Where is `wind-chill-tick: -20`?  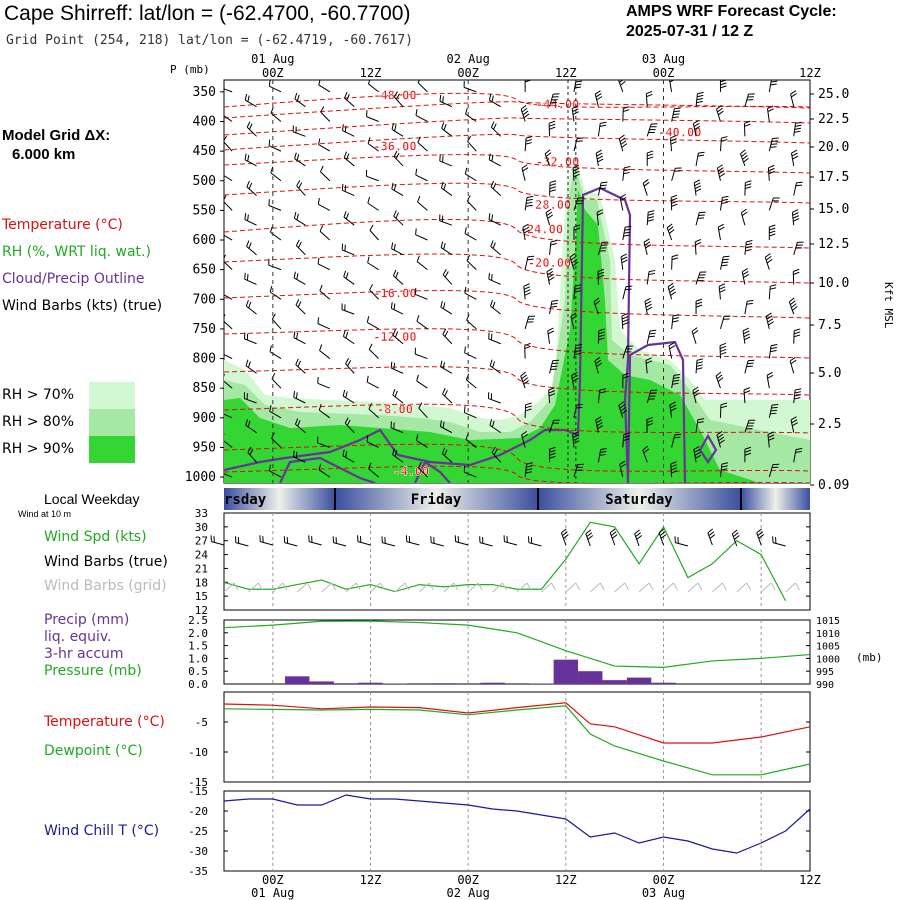 wind-chill-tick: -20 is located at coordinates (198, 811).